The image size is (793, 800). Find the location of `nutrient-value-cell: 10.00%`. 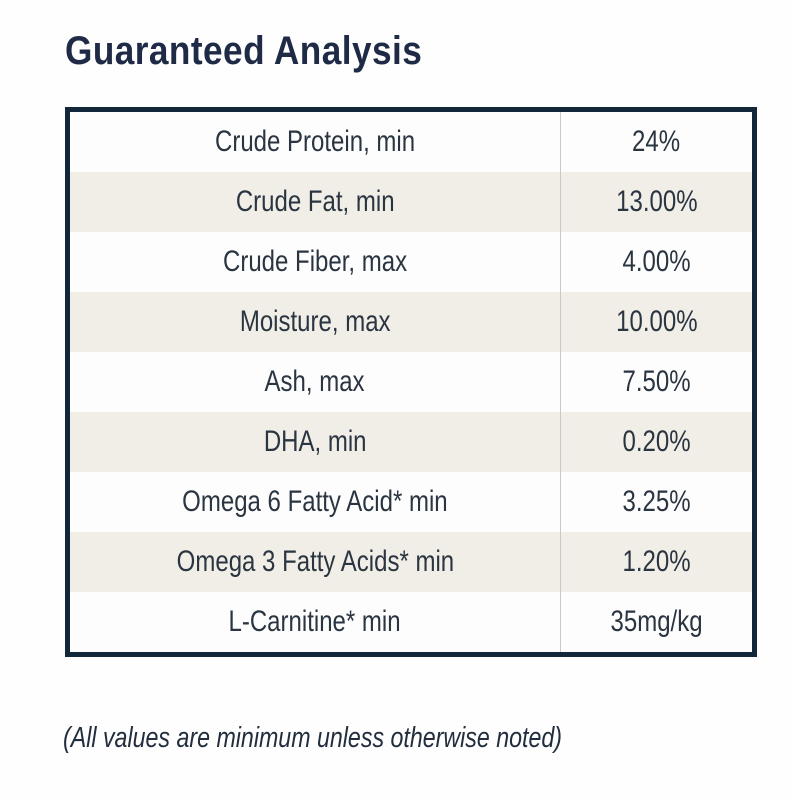

nutrient-value-cell: 10.00% is located at coordinates (656, 322).